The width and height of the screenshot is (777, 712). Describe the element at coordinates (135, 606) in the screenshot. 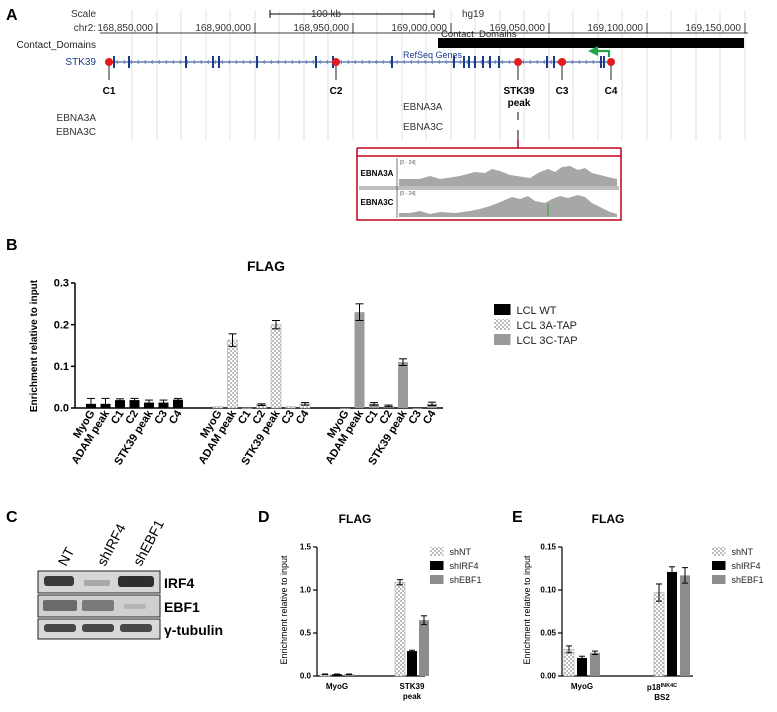

I see `blot-ebf1-band-shebf1` at that location.